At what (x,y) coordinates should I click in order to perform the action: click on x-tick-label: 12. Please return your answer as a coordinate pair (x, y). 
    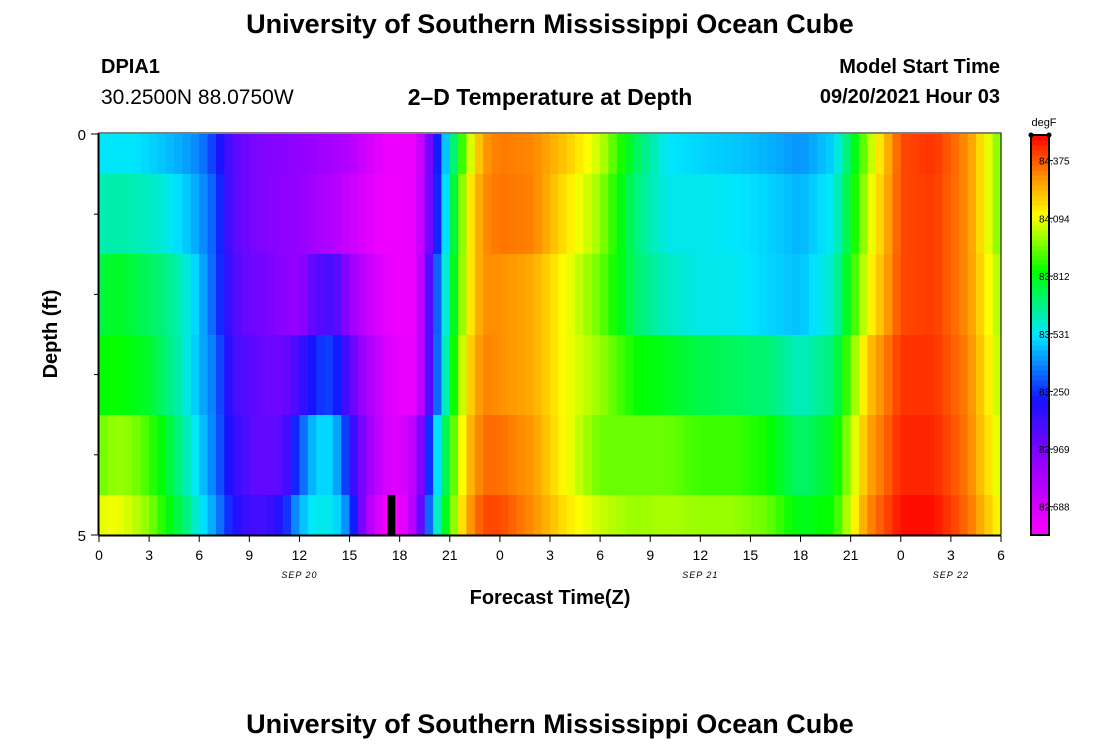
    Looking at the image, I should click on (300, 555).